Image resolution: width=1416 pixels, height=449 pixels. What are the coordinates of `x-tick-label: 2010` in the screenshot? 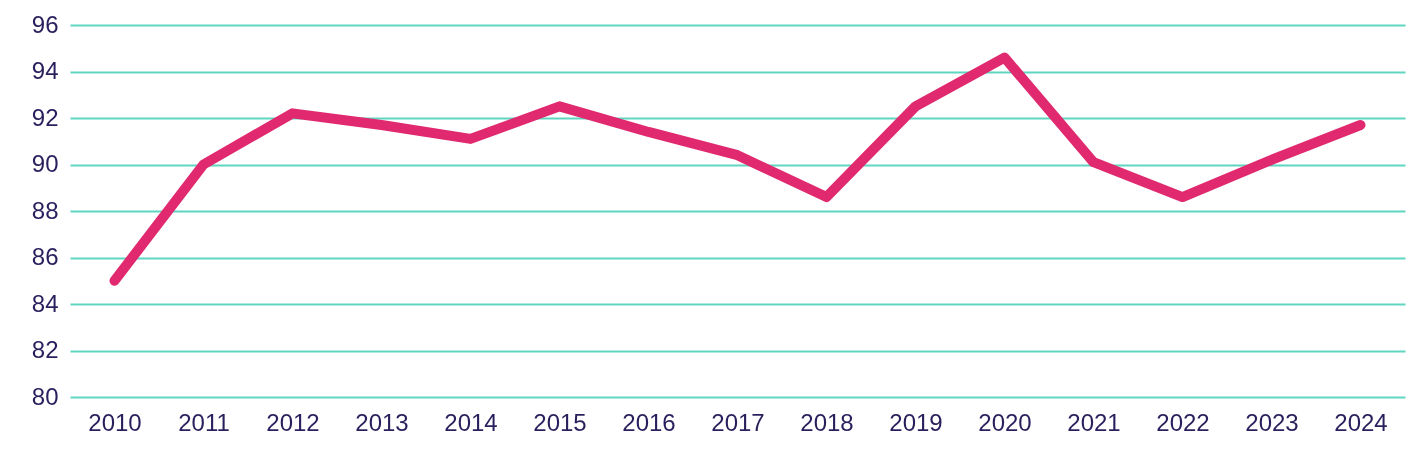 It's located at (115, 422).